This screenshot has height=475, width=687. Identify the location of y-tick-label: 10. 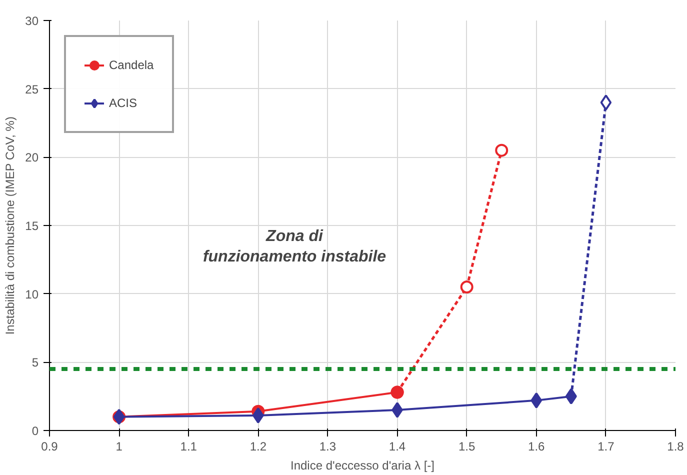
(32, 294).